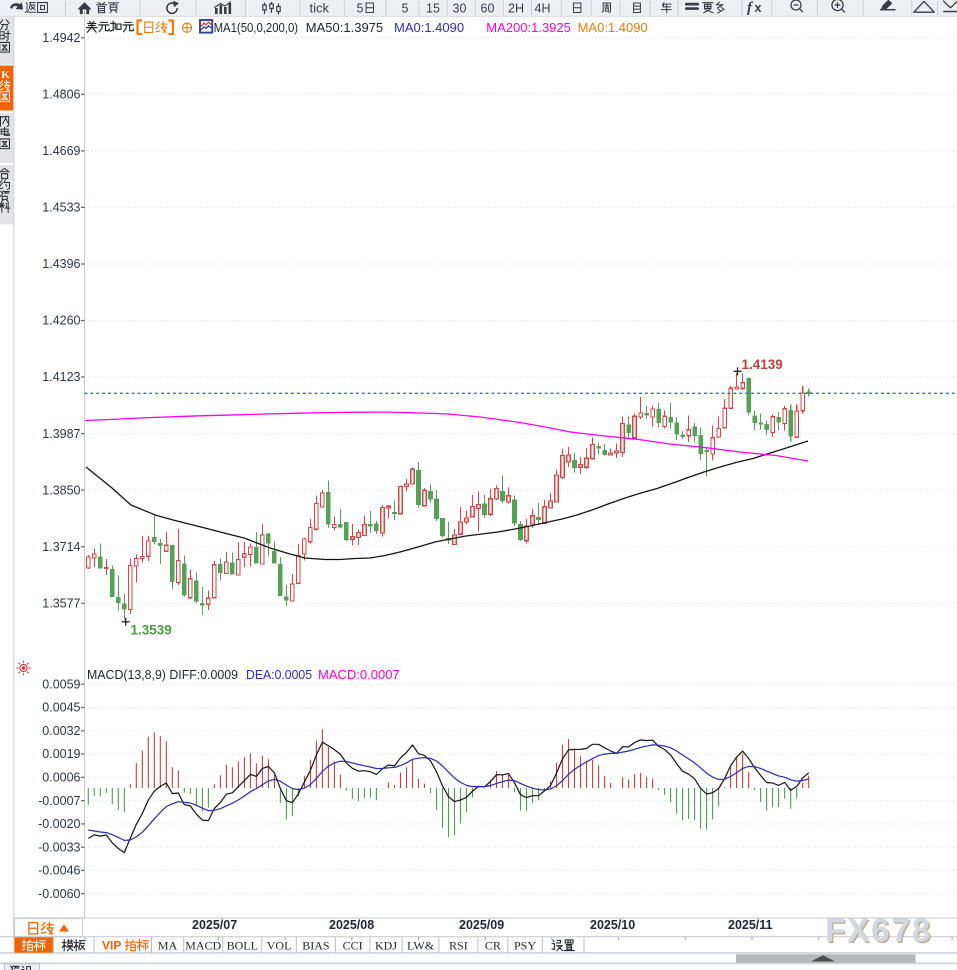  Describe the element at coordinates (433, 9) in the screenshot. I see `svg-text: 15` at that location.